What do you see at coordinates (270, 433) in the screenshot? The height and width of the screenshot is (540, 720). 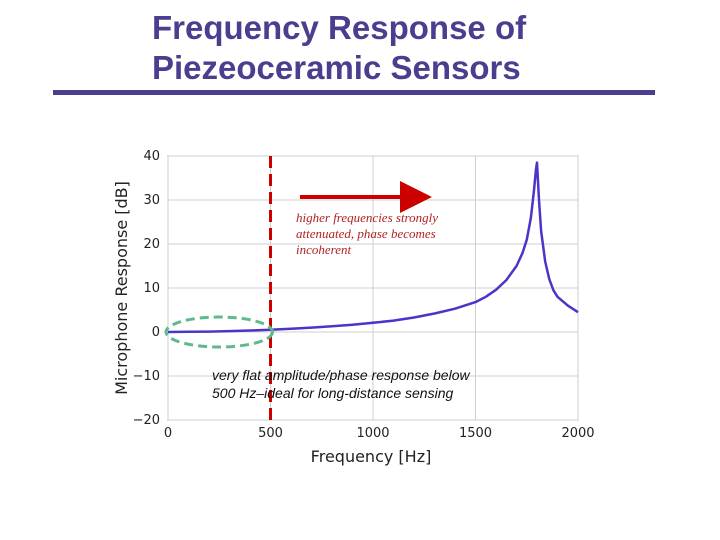 I see `x-tick-label: 500` at bounding box center [270, 433].